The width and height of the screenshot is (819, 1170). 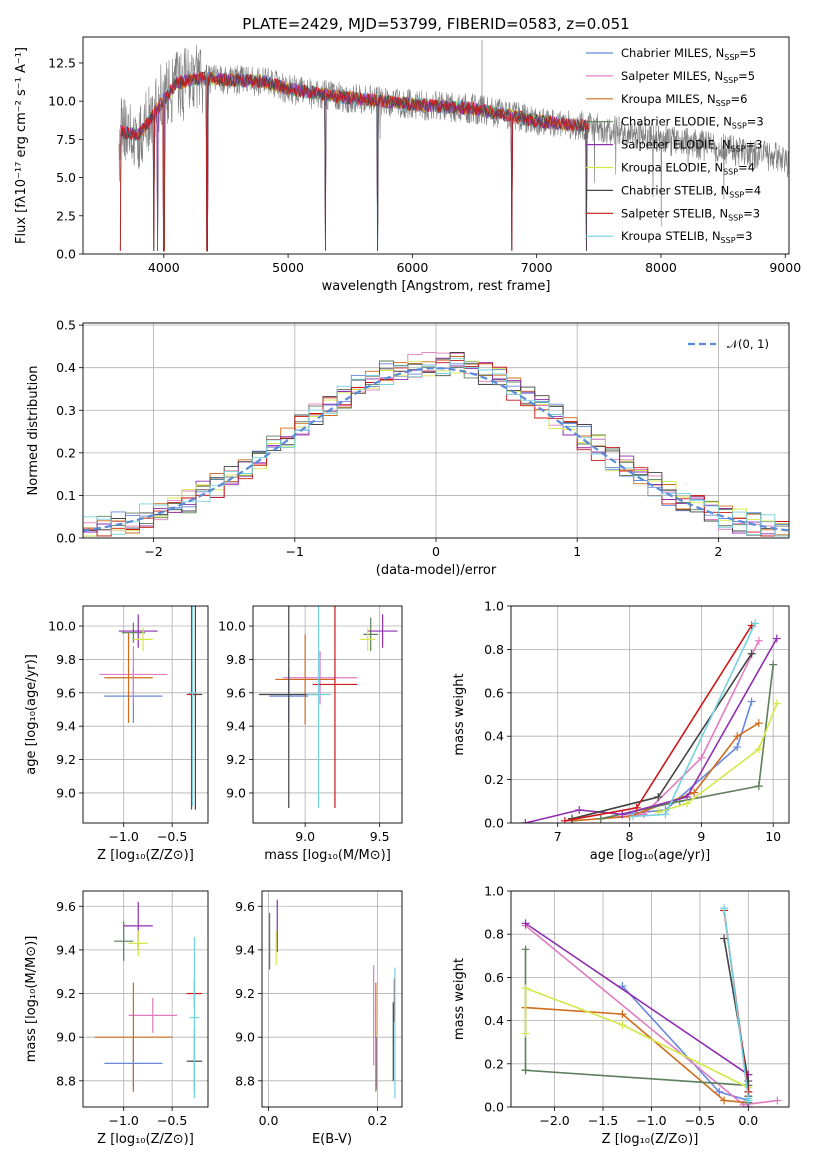 I want to click on age_vs_Z-ytick-label: 10.0, so click(x=62, y=626).